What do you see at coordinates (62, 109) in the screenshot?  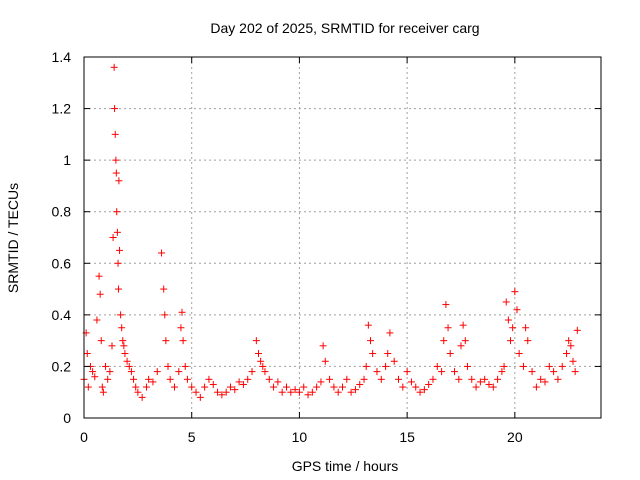 I see `y-tick-label: 1.2` at bounding box center [62, 109].